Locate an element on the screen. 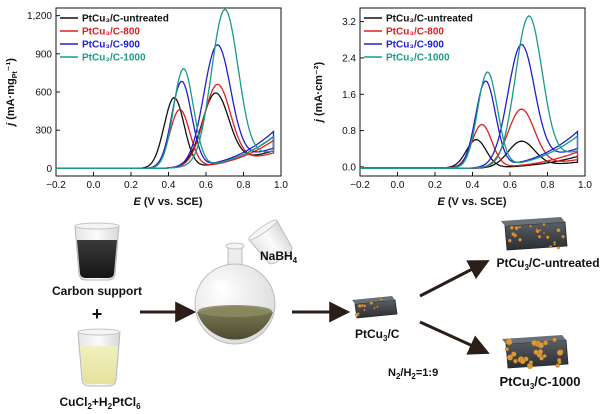 The width and height of the screenshot is (609, 414). ytick-label: 1,200 is located at coordinates (39, 16).